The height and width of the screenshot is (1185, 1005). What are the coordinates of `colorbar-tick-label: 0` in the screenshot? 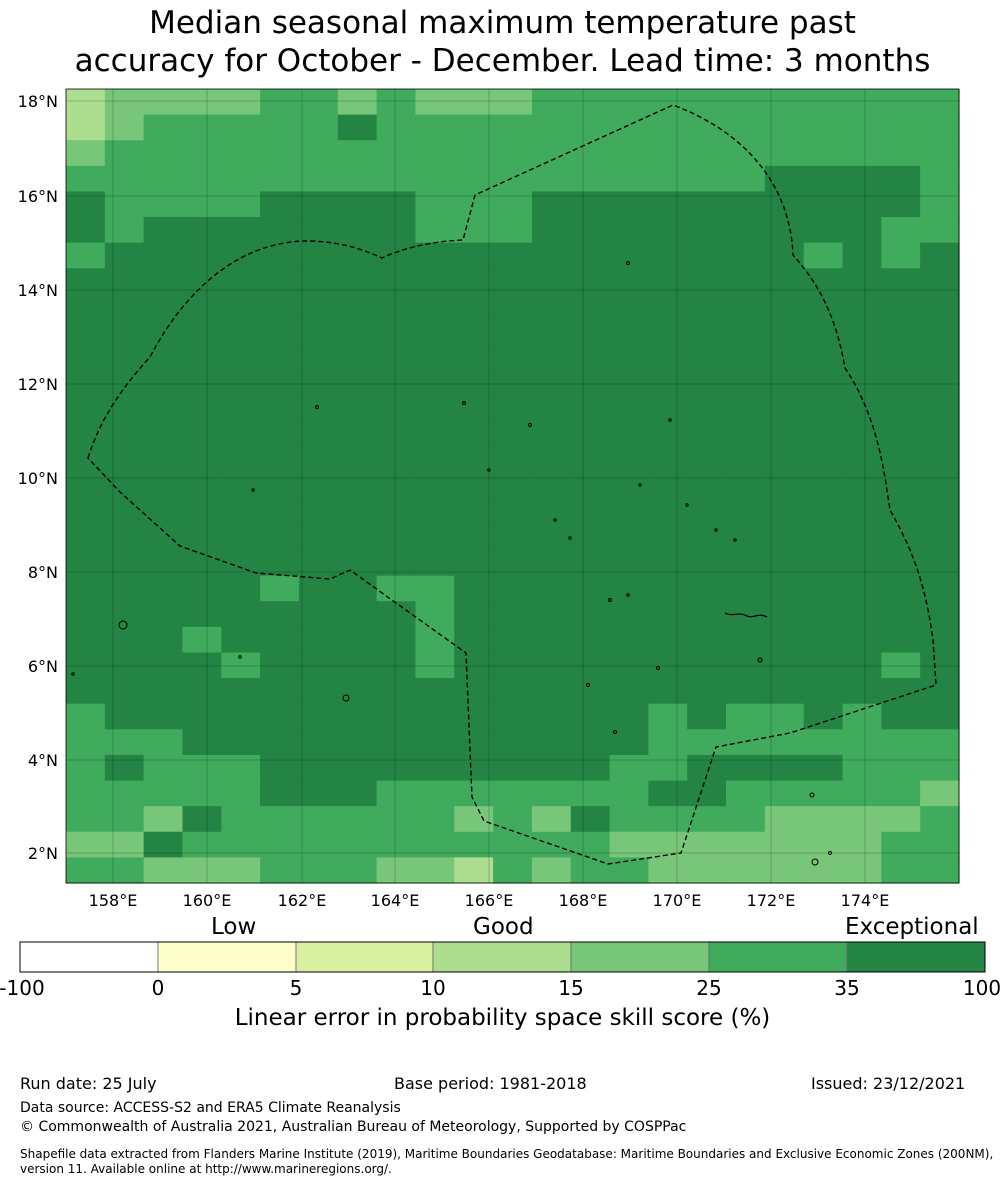 It's located at (158, 988).